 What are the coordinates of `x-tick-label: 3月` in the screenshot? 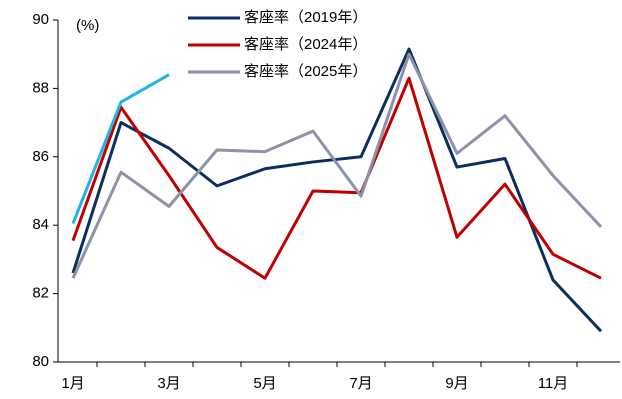 It's located at (168, 383).